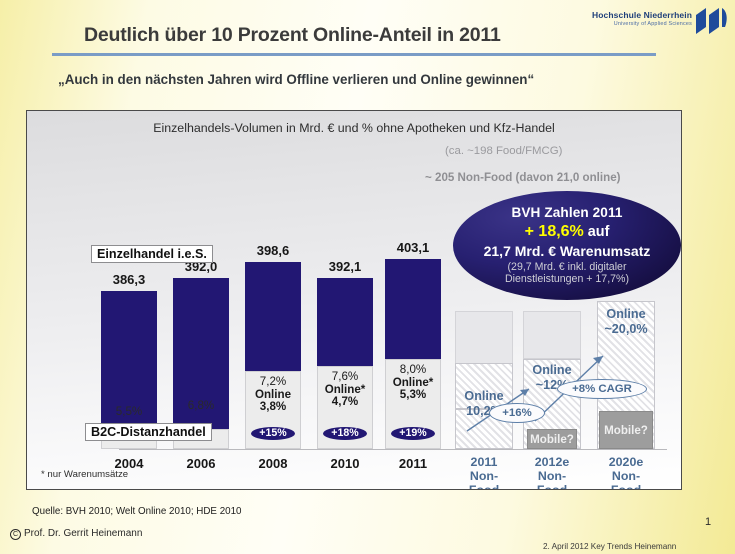 The width and height of the screenshot is (735, 554). I want to click on forecast-online-caption-2012e: Online, so click(552, 370).